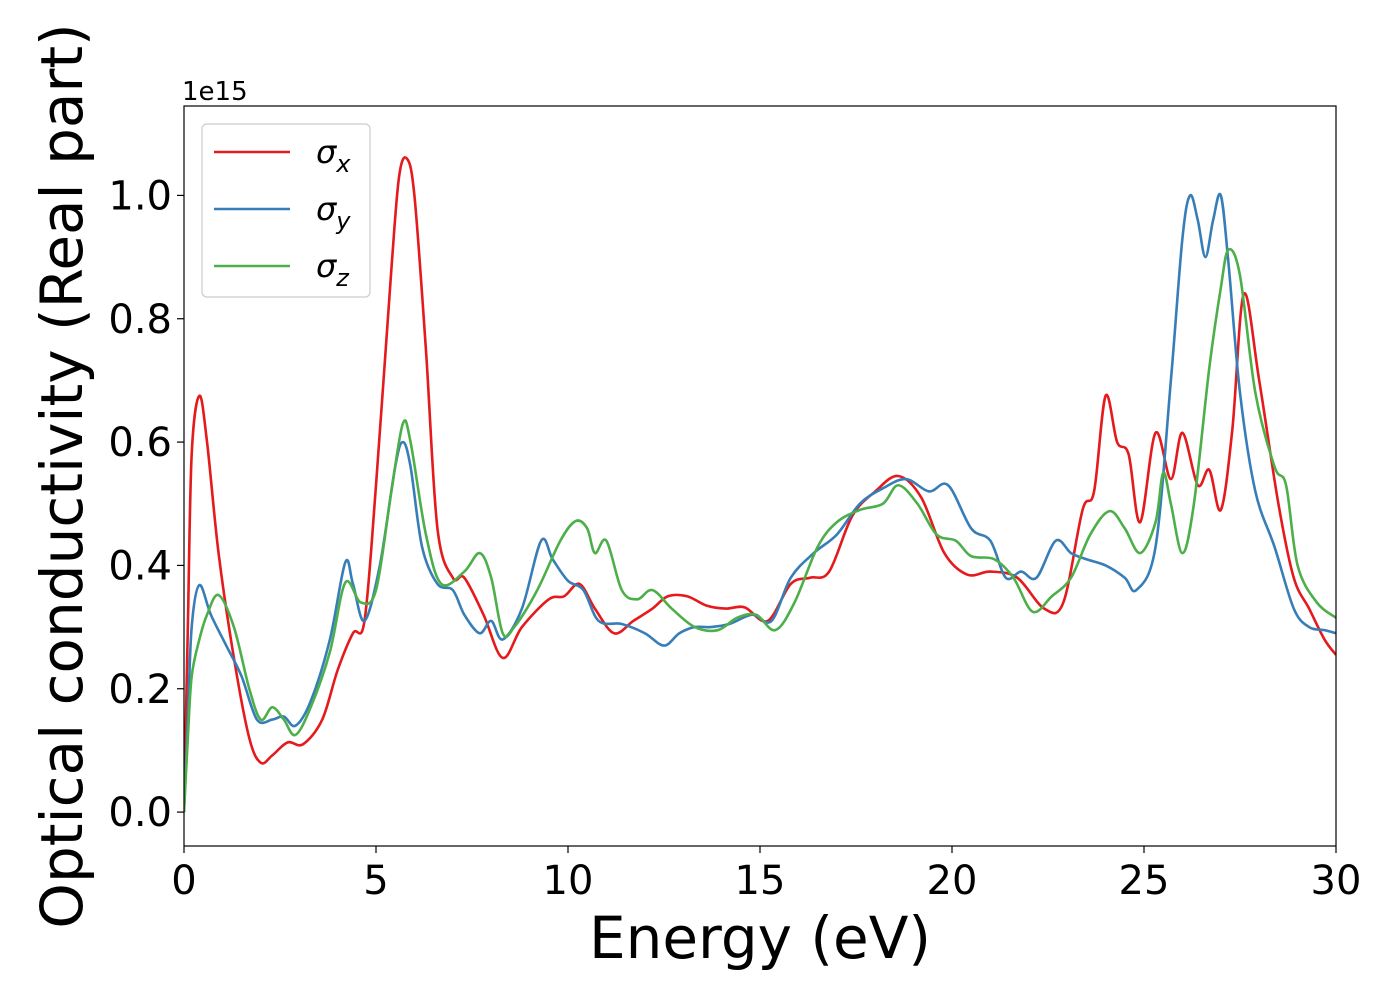  I want to click on legend-label-y: σy, so click(333, 212).